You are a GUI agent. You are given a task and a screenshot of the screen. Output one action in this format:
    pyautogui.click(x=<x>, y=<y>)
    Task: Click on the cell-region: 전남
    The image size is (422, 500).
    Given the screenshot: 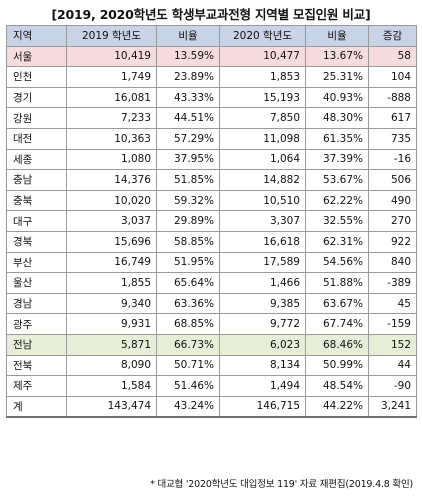 What is the action you would take?
    pyautogui.click(x=36, y=344)
    